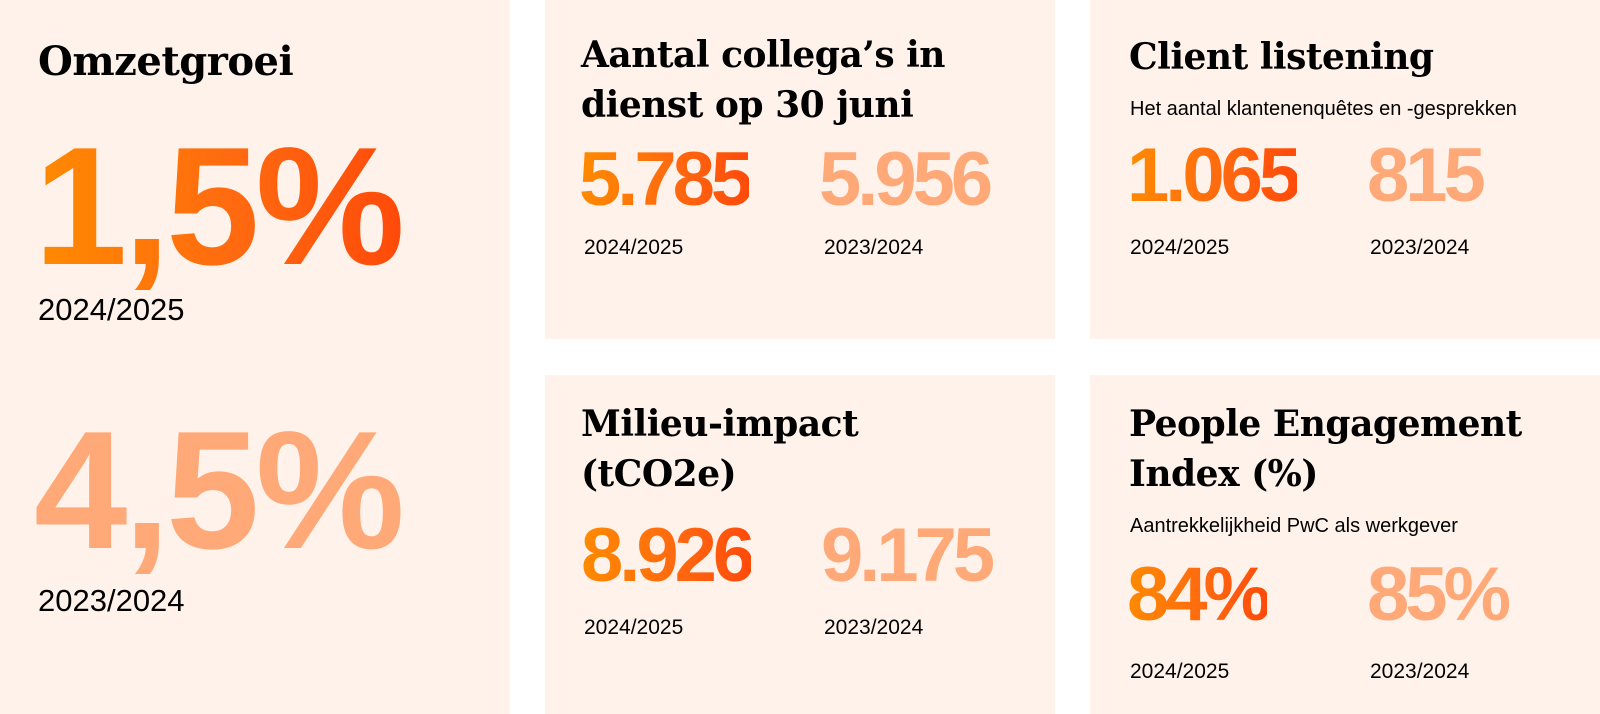 The height and width of the screenshot is (714, 1600). What do you see at coordinates (634, 247) in the screenshot?
I see `collegas-current-year: 2024/2025` at bounding box center [634, 247].